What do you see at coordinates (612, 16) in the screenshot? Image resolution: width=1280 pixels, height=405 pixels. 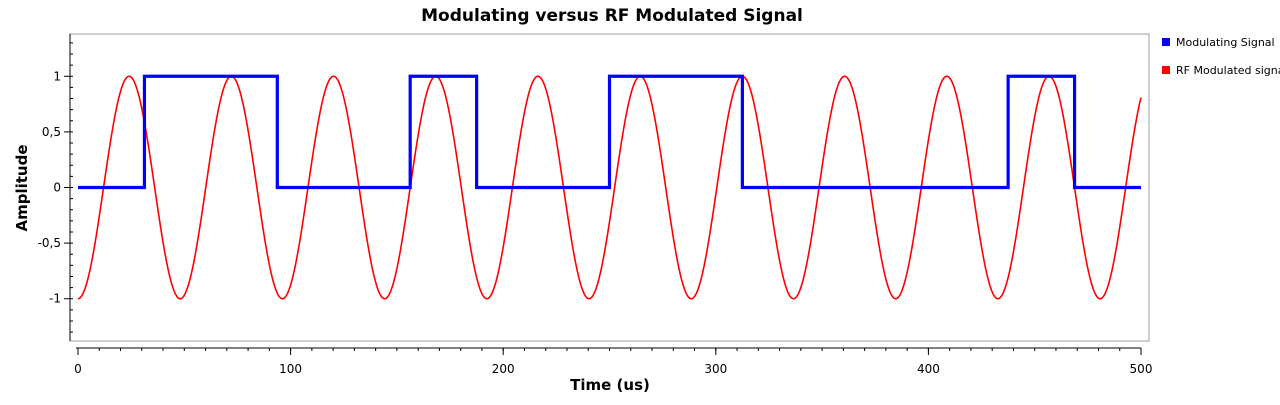 I see `chart-title: Modulating versus RF Modulated Signal` at bounding box center [612, 16].